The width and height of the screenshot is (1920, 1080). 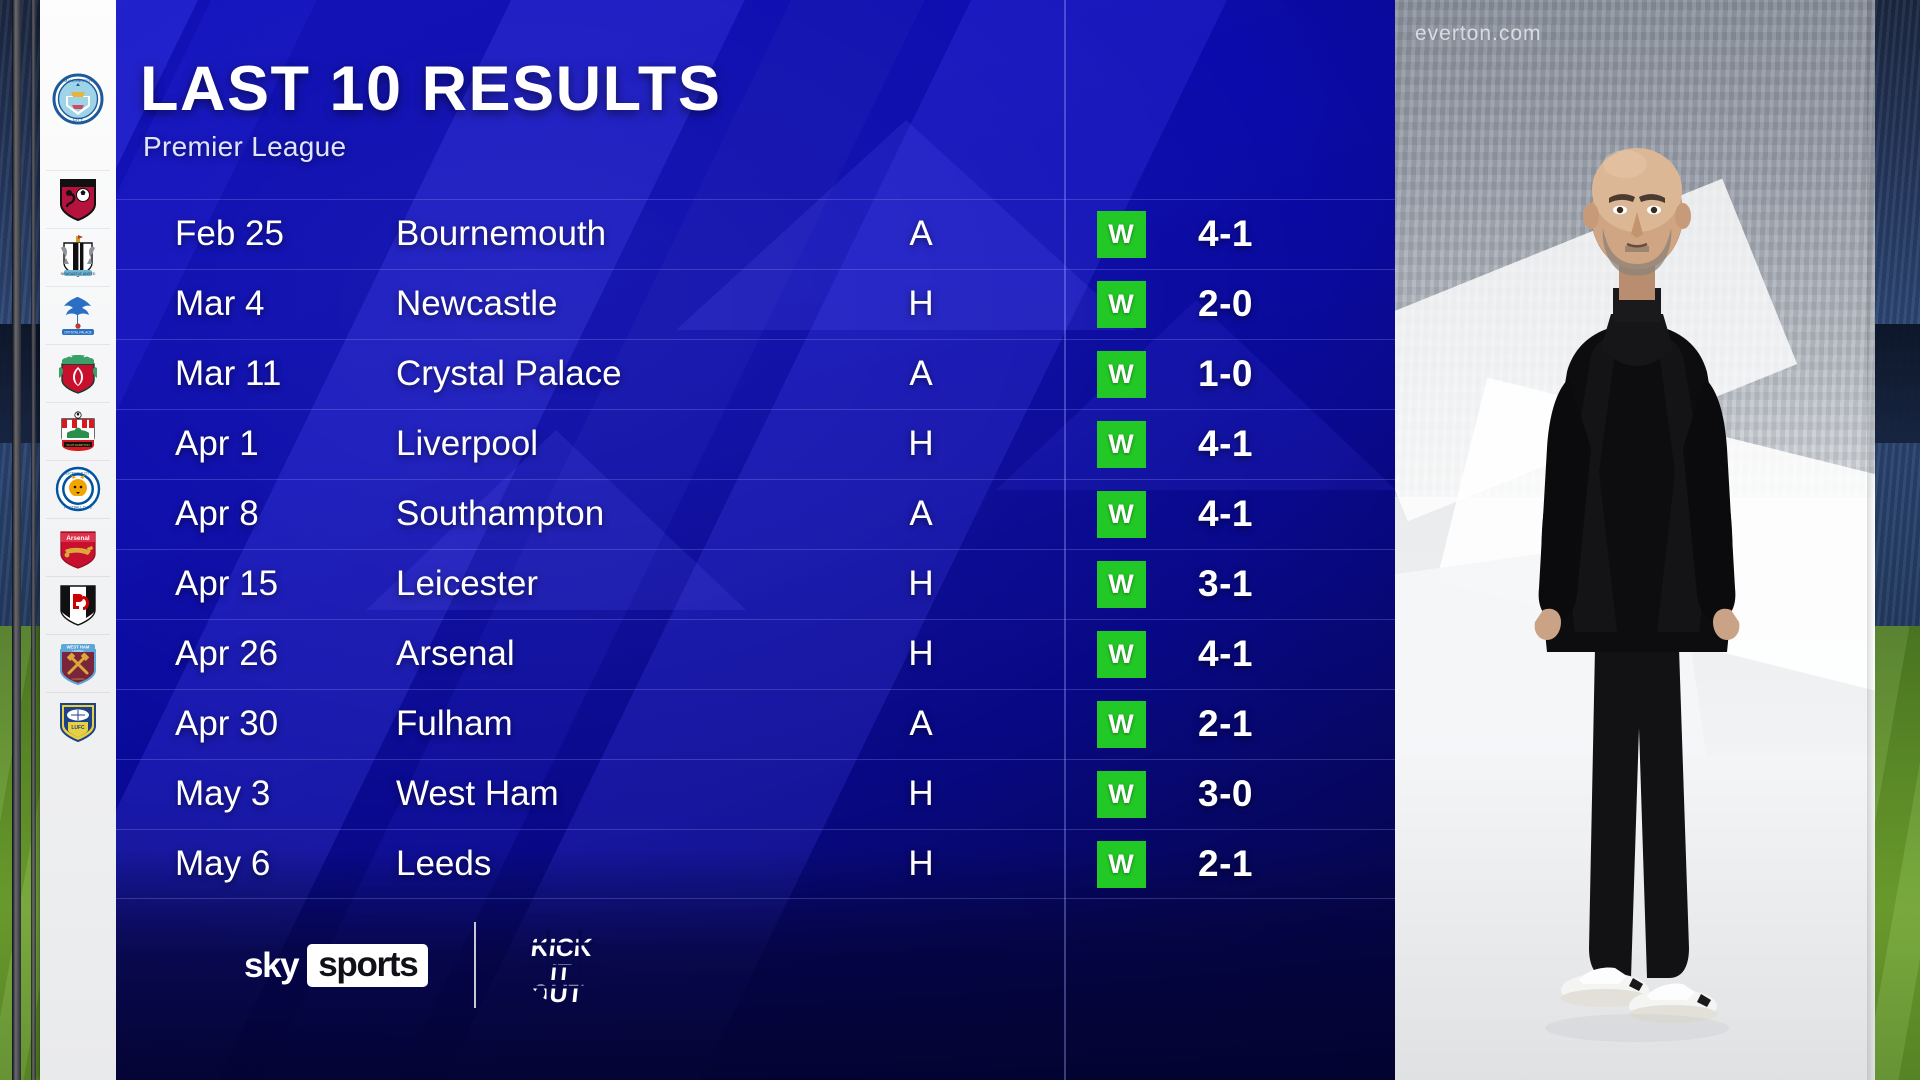 What do you see at coordinates (475, 965) in the screenshot?
I see `logo-divider` at bounding box center [475, 965].